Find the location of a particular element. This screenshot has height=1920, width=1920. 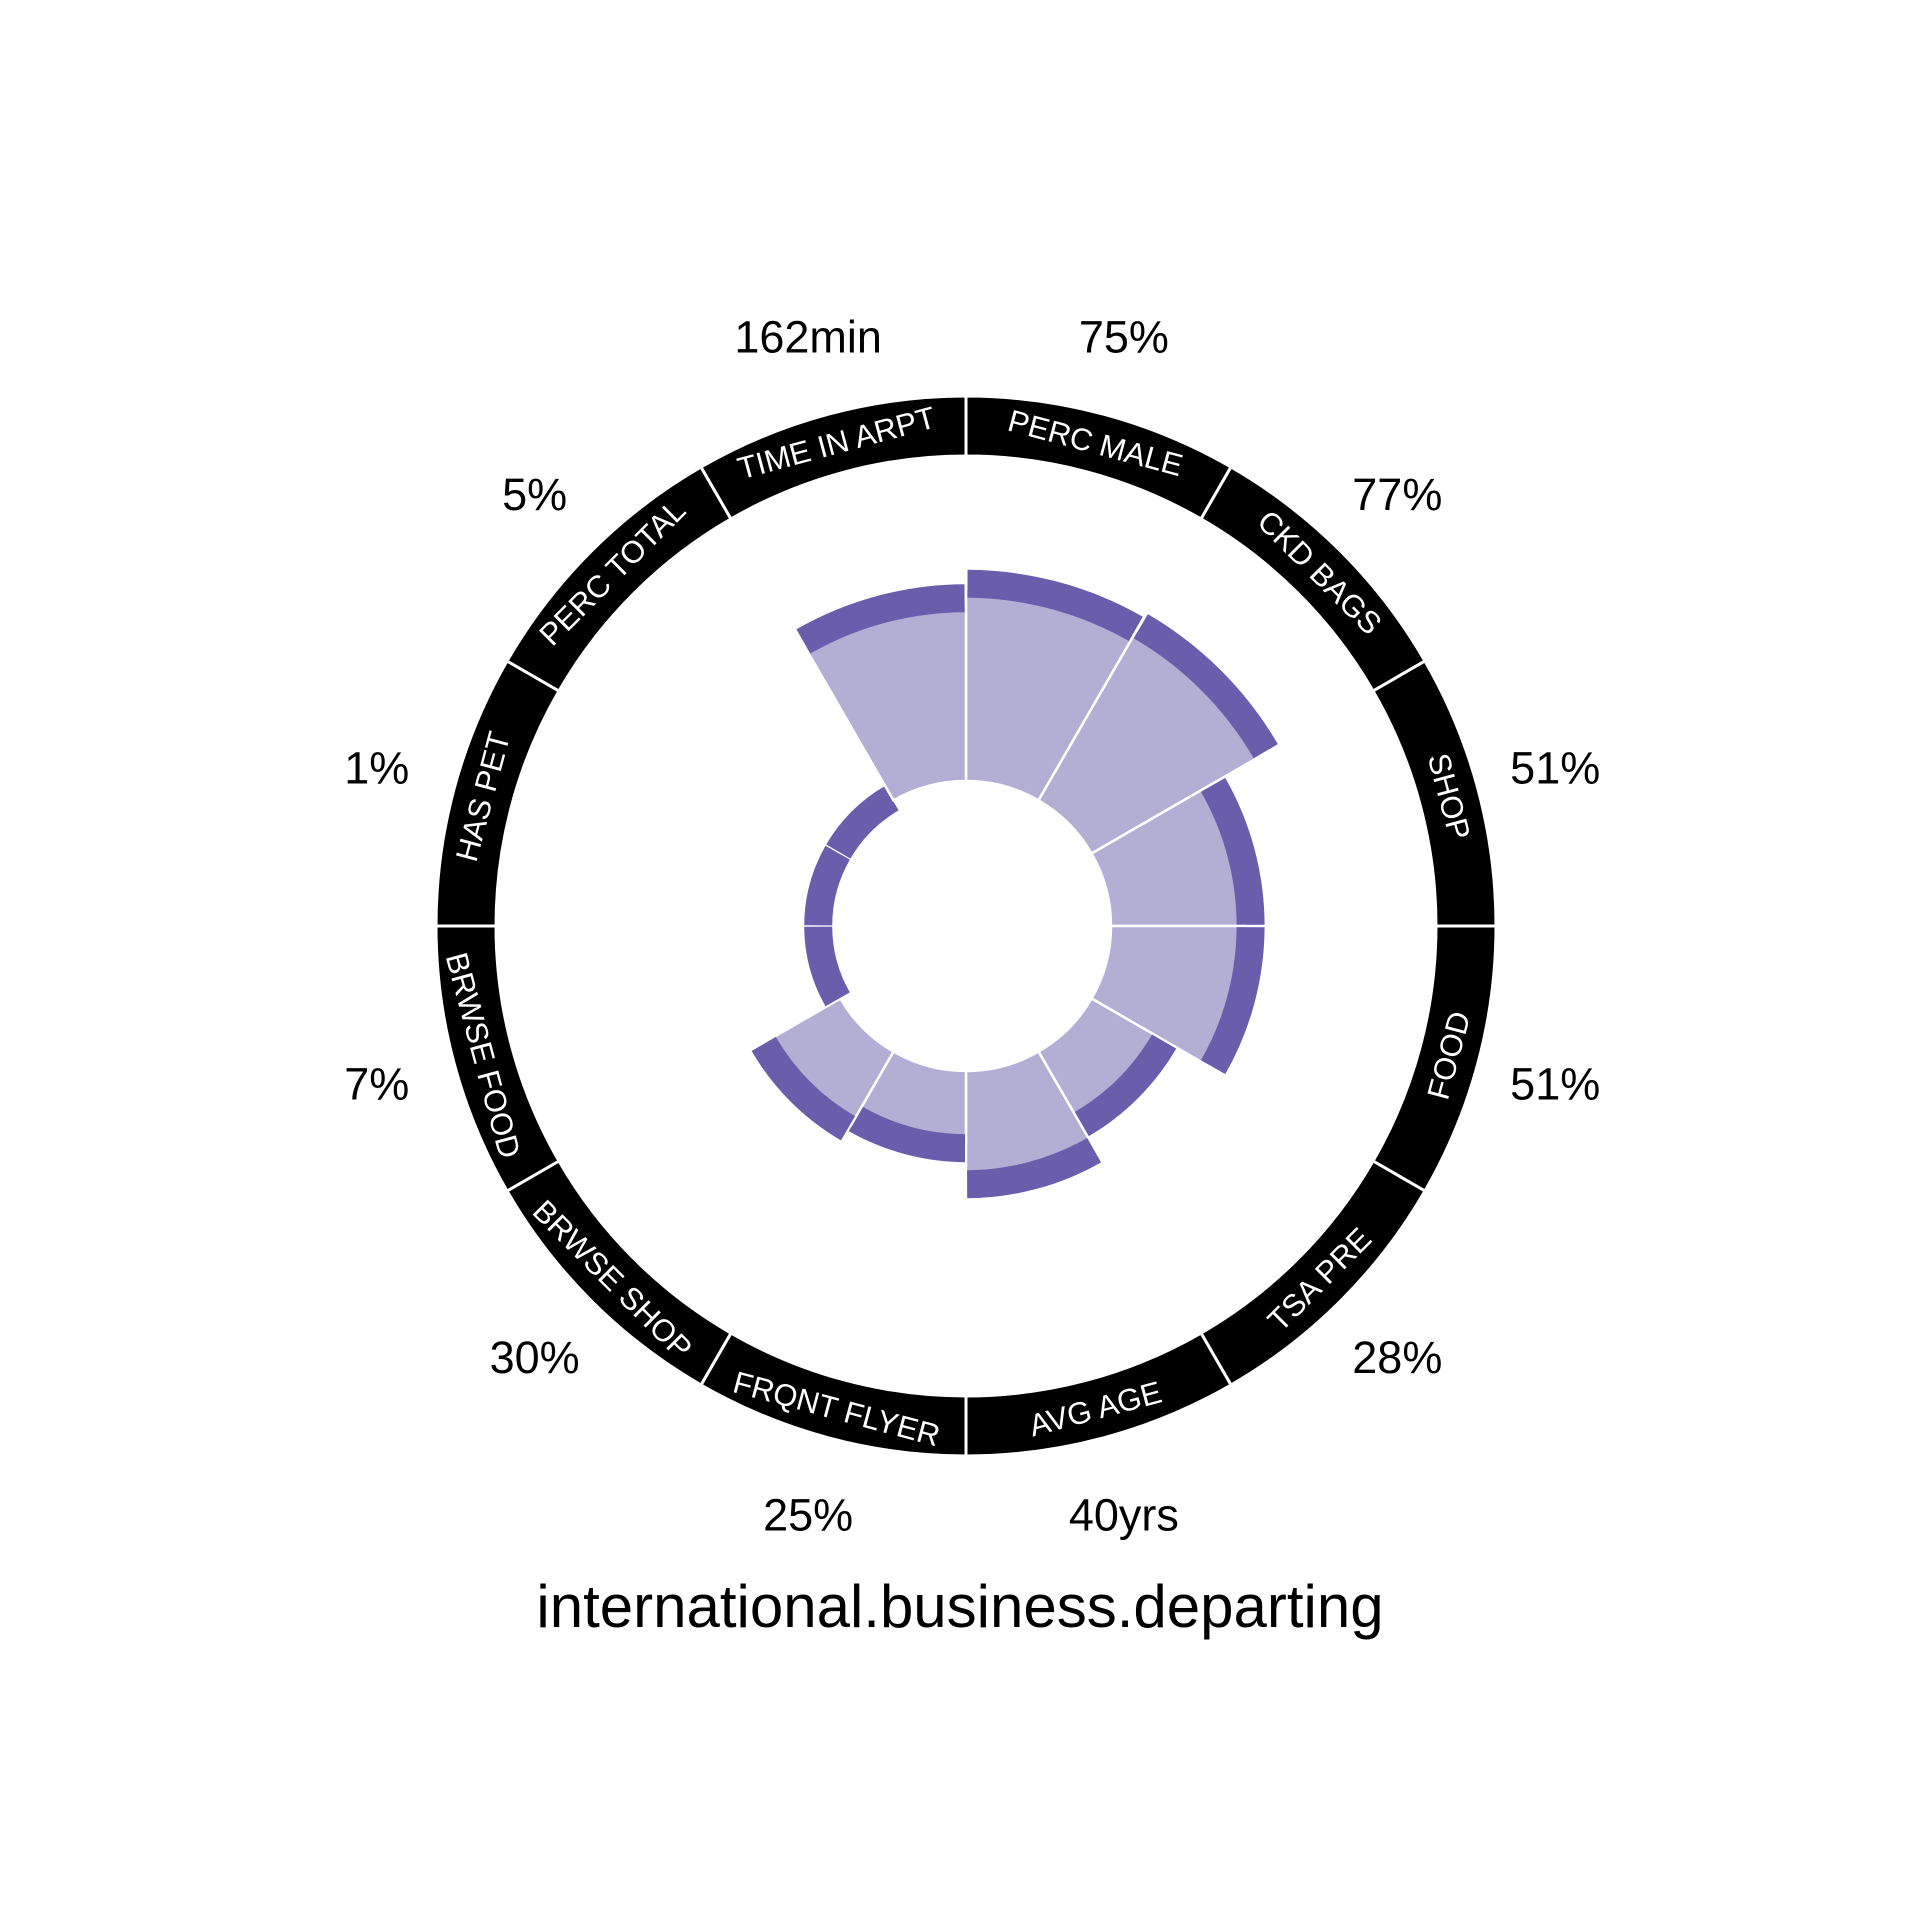

value-label-perc-total: 5% is located at coordinates (534, 494).